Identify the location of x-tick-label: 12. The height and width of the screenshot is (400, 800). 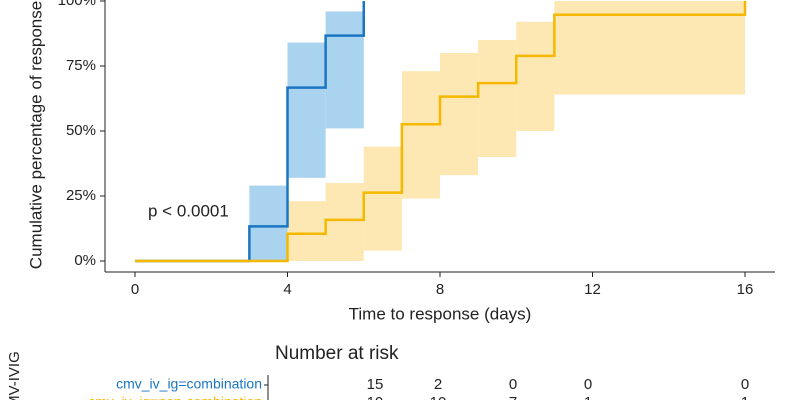
(592, 289).